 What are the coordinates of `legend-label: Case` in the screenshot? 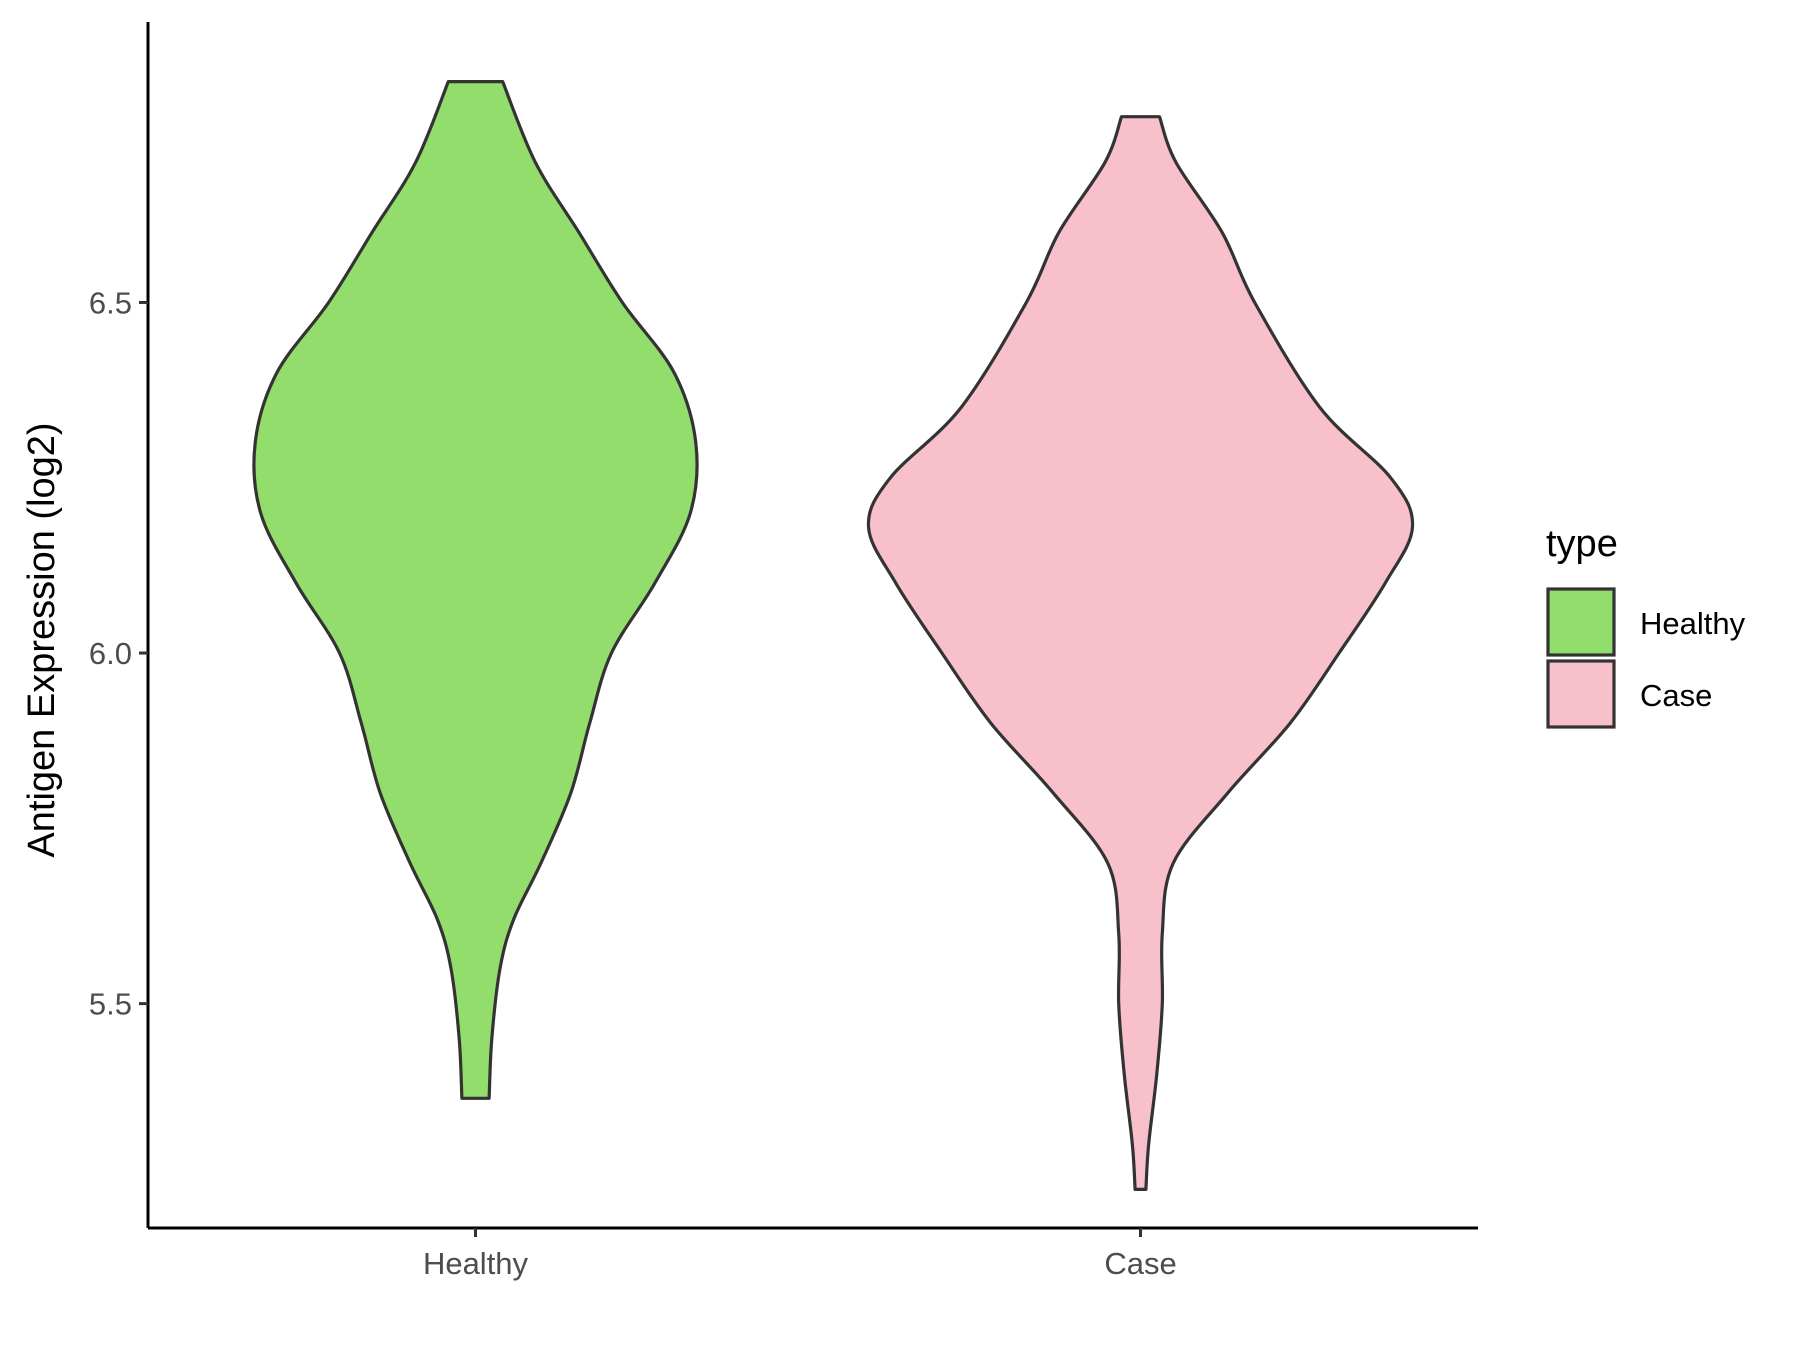 It's located at (1676, 695).